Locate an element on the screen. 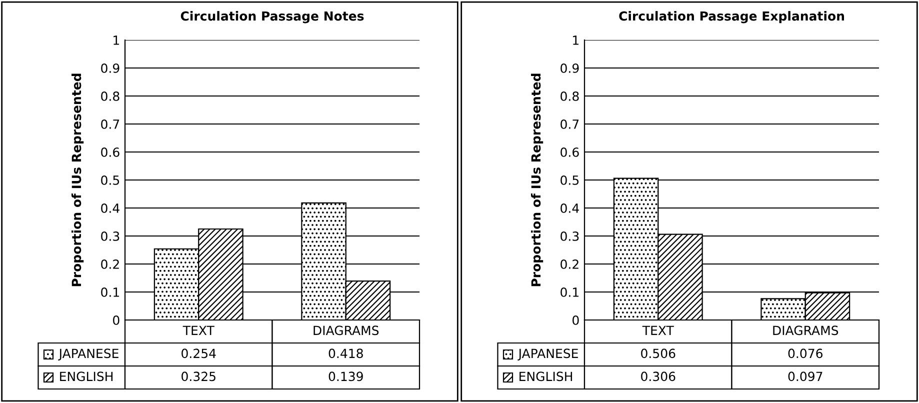  data-label: 0.306 is located at coordinates (658, 377).